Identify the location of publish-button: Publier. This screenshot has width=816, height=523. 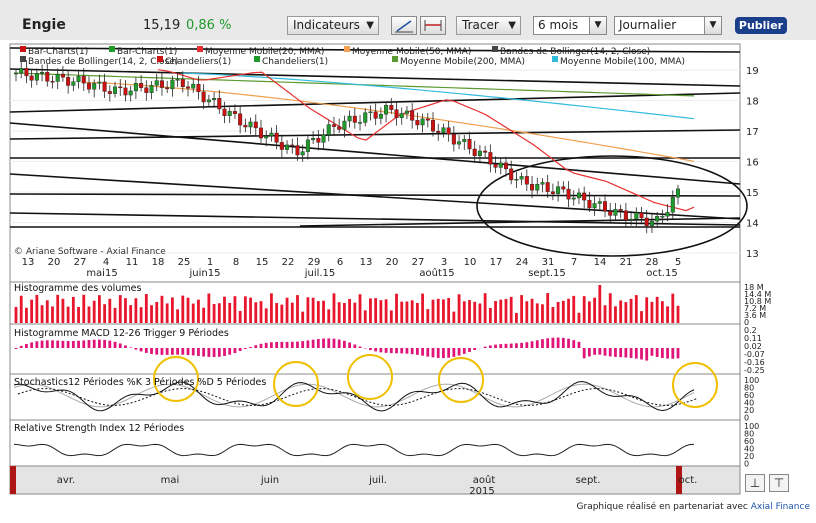
(761, 25).